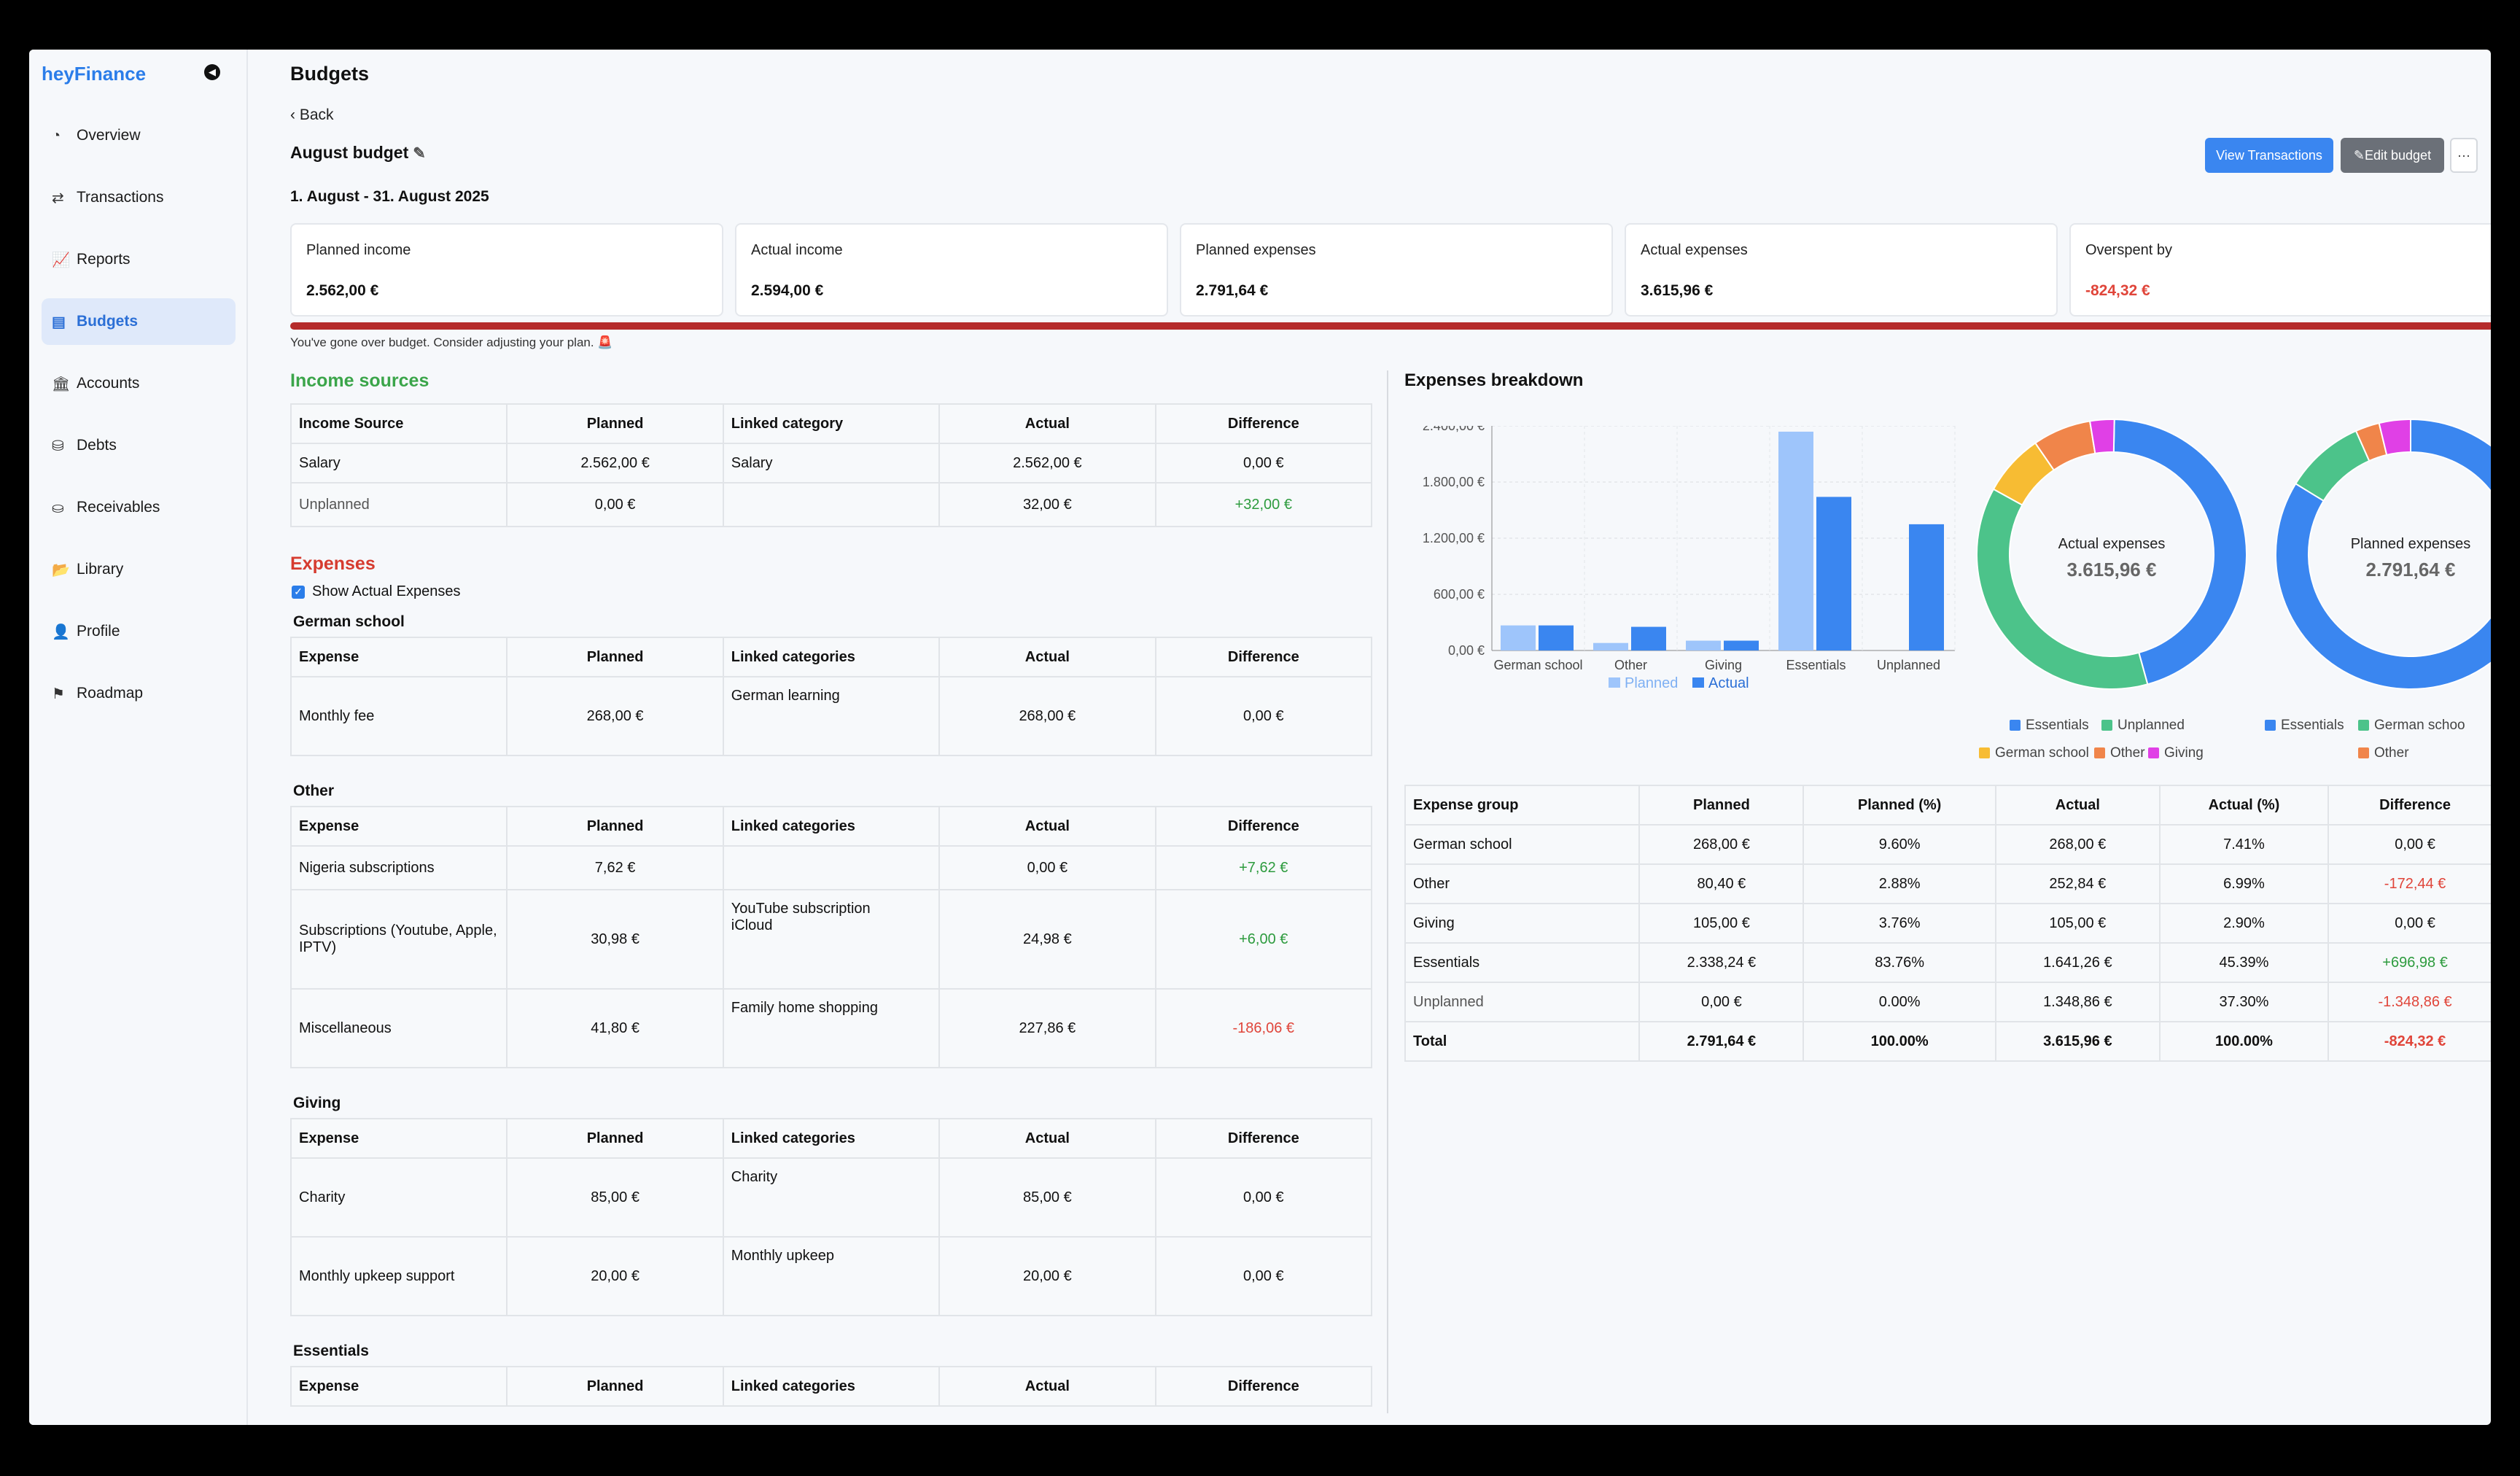  Describe the element at coordinates (831, 423) in the screenshot. I see `column-header: Linked category` at that location.